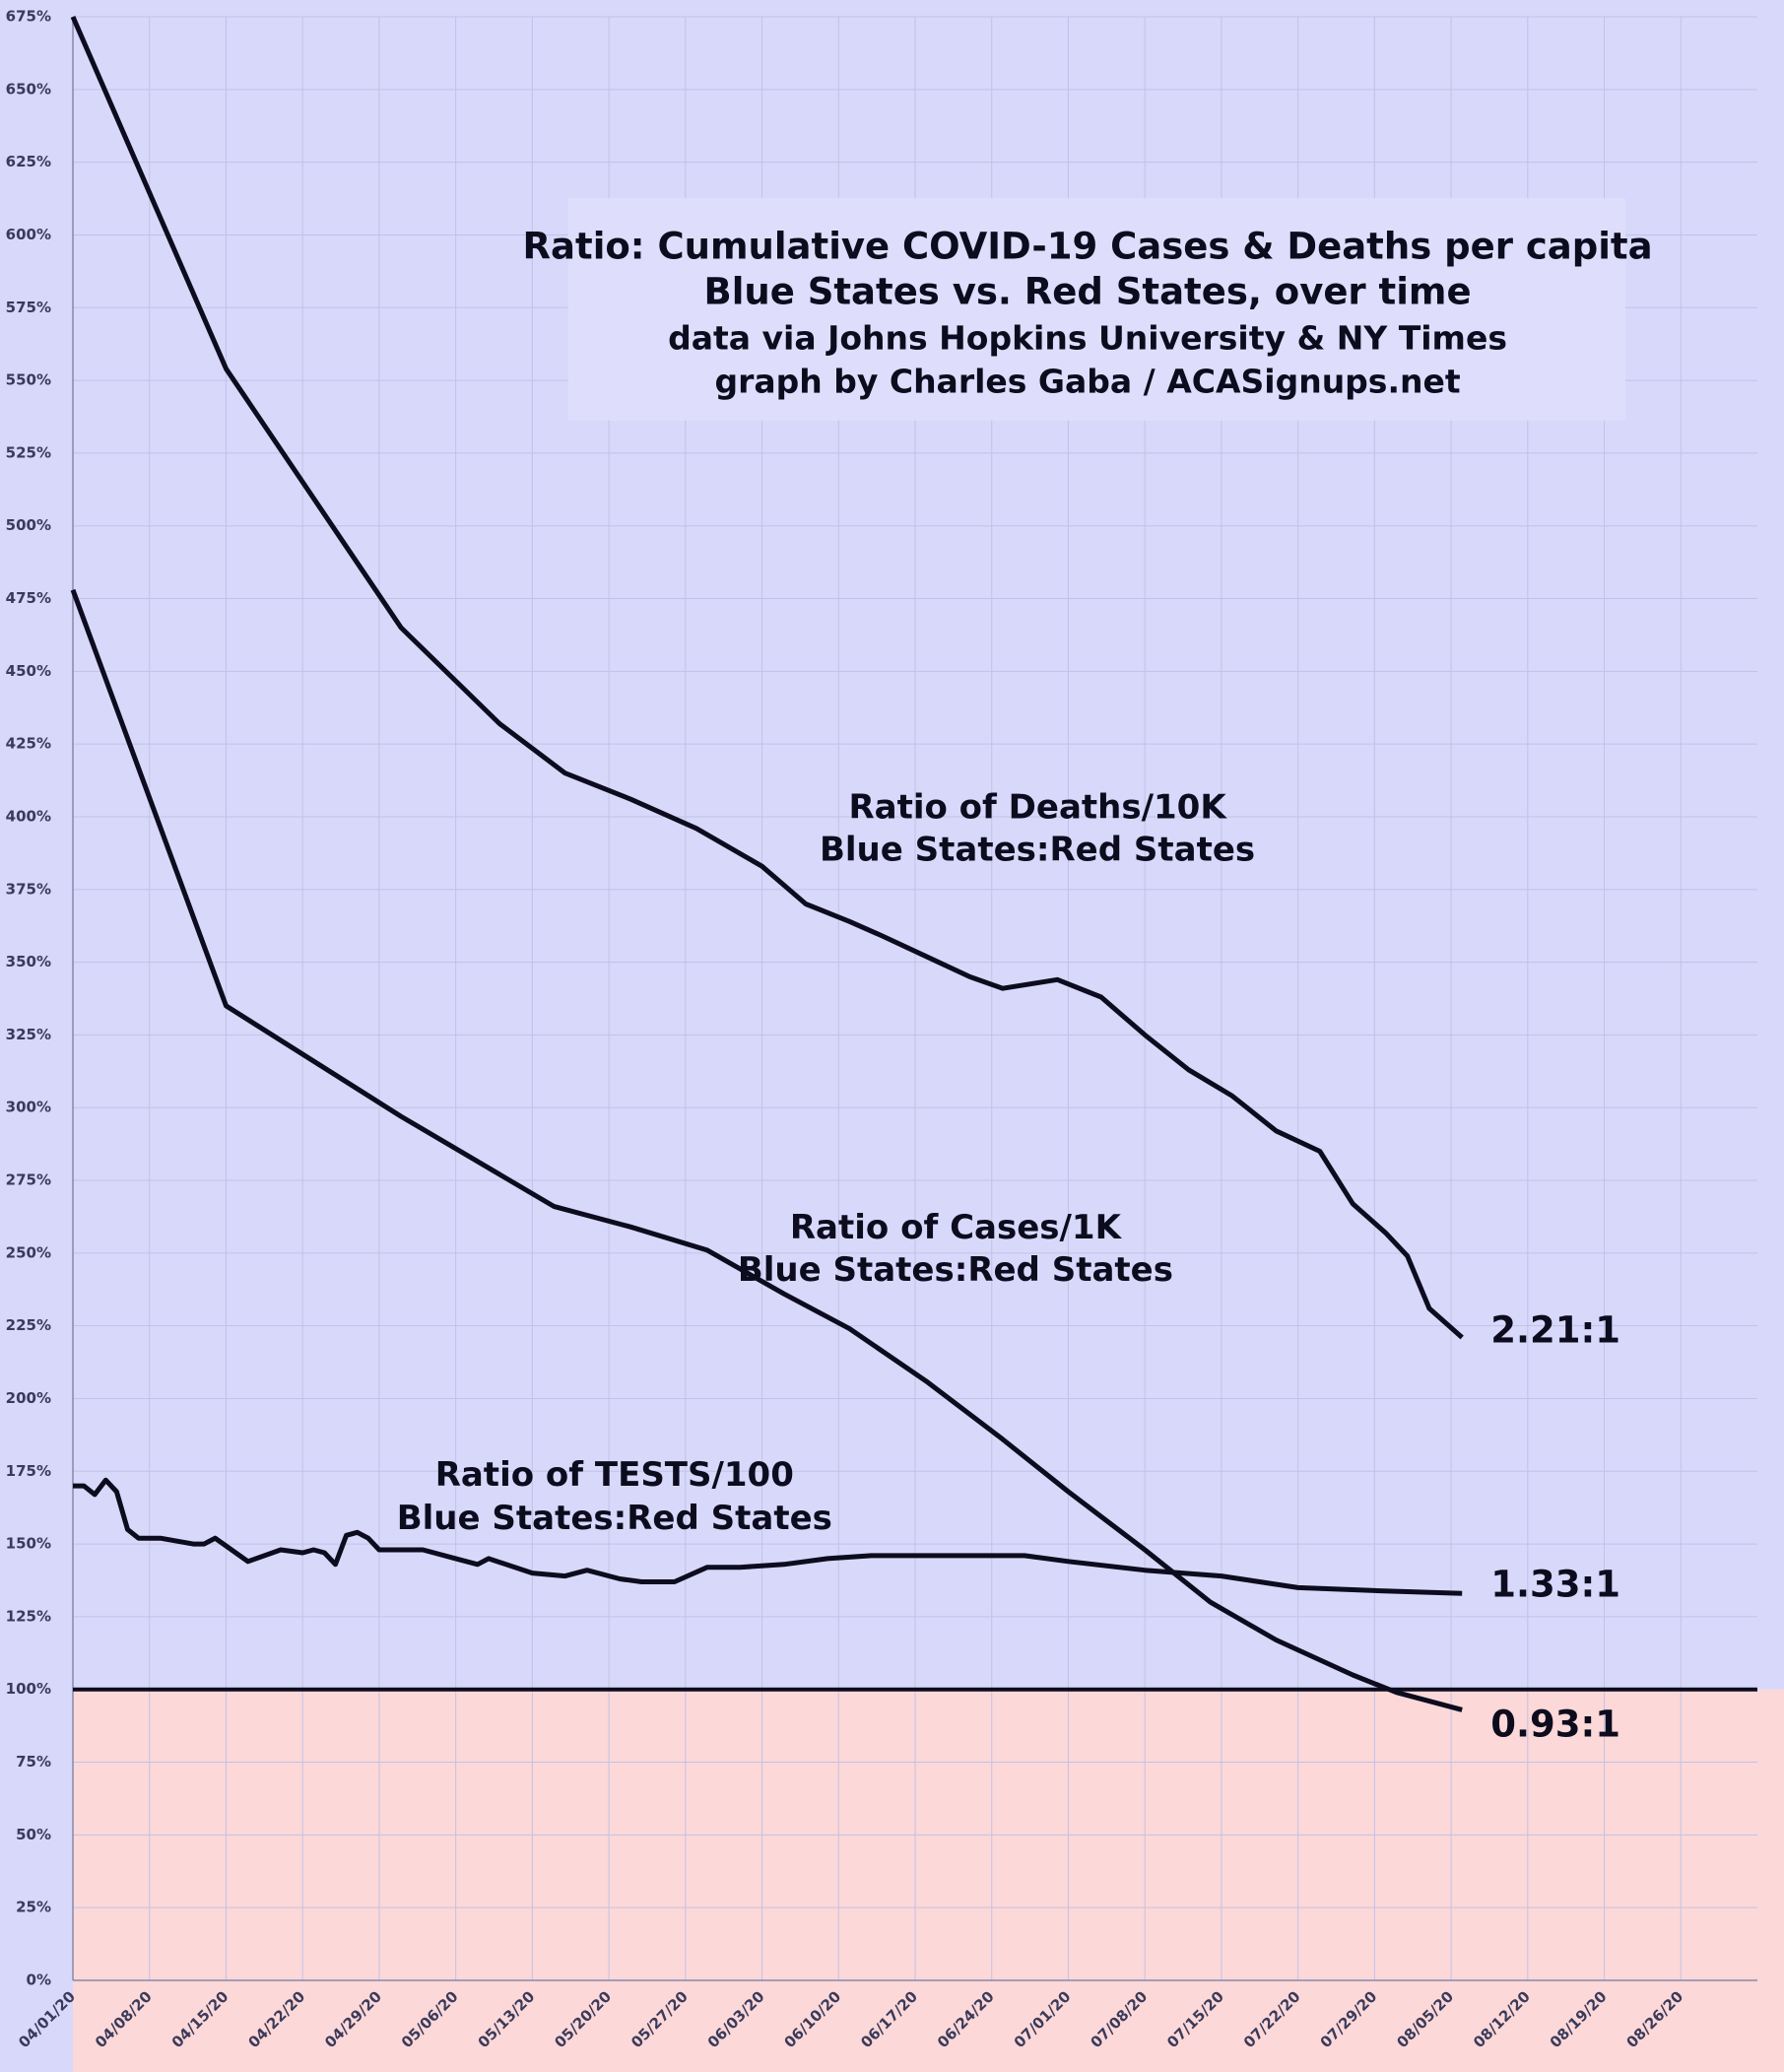  Describe the element at coordinates (28, 1035) in the screenshot. I see `y-tick-label: 325%` at that location.